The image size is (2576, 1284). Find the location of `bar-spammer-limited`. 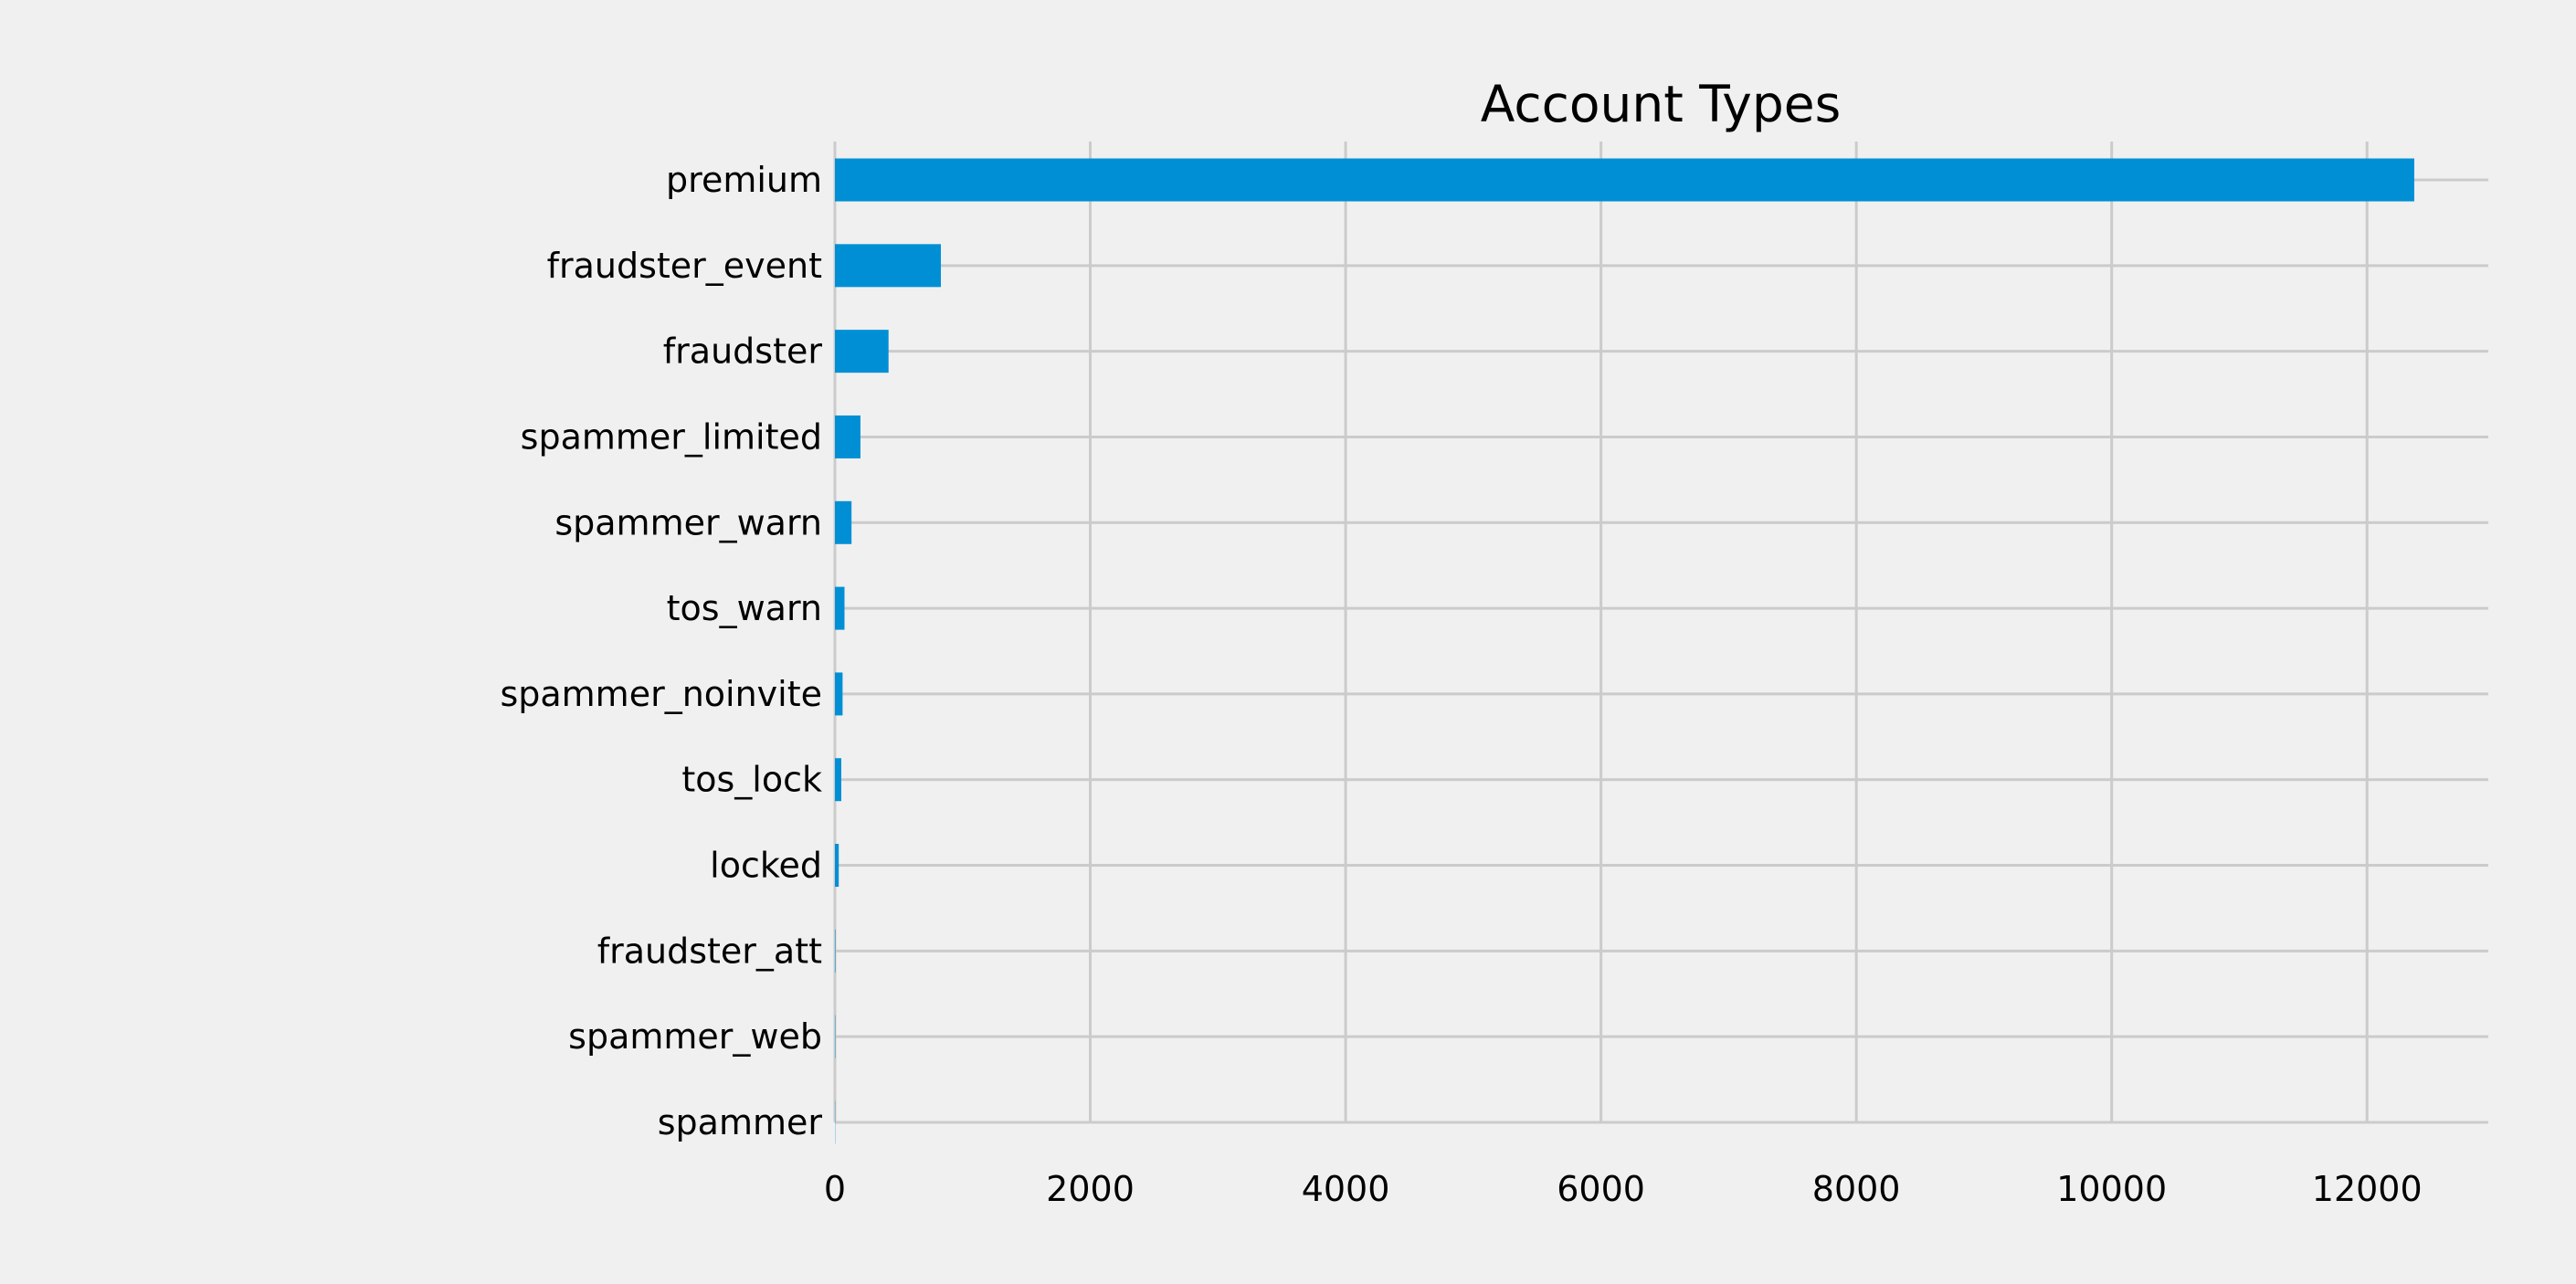

bar-spammer-limited is located at coordinates (848, 436).